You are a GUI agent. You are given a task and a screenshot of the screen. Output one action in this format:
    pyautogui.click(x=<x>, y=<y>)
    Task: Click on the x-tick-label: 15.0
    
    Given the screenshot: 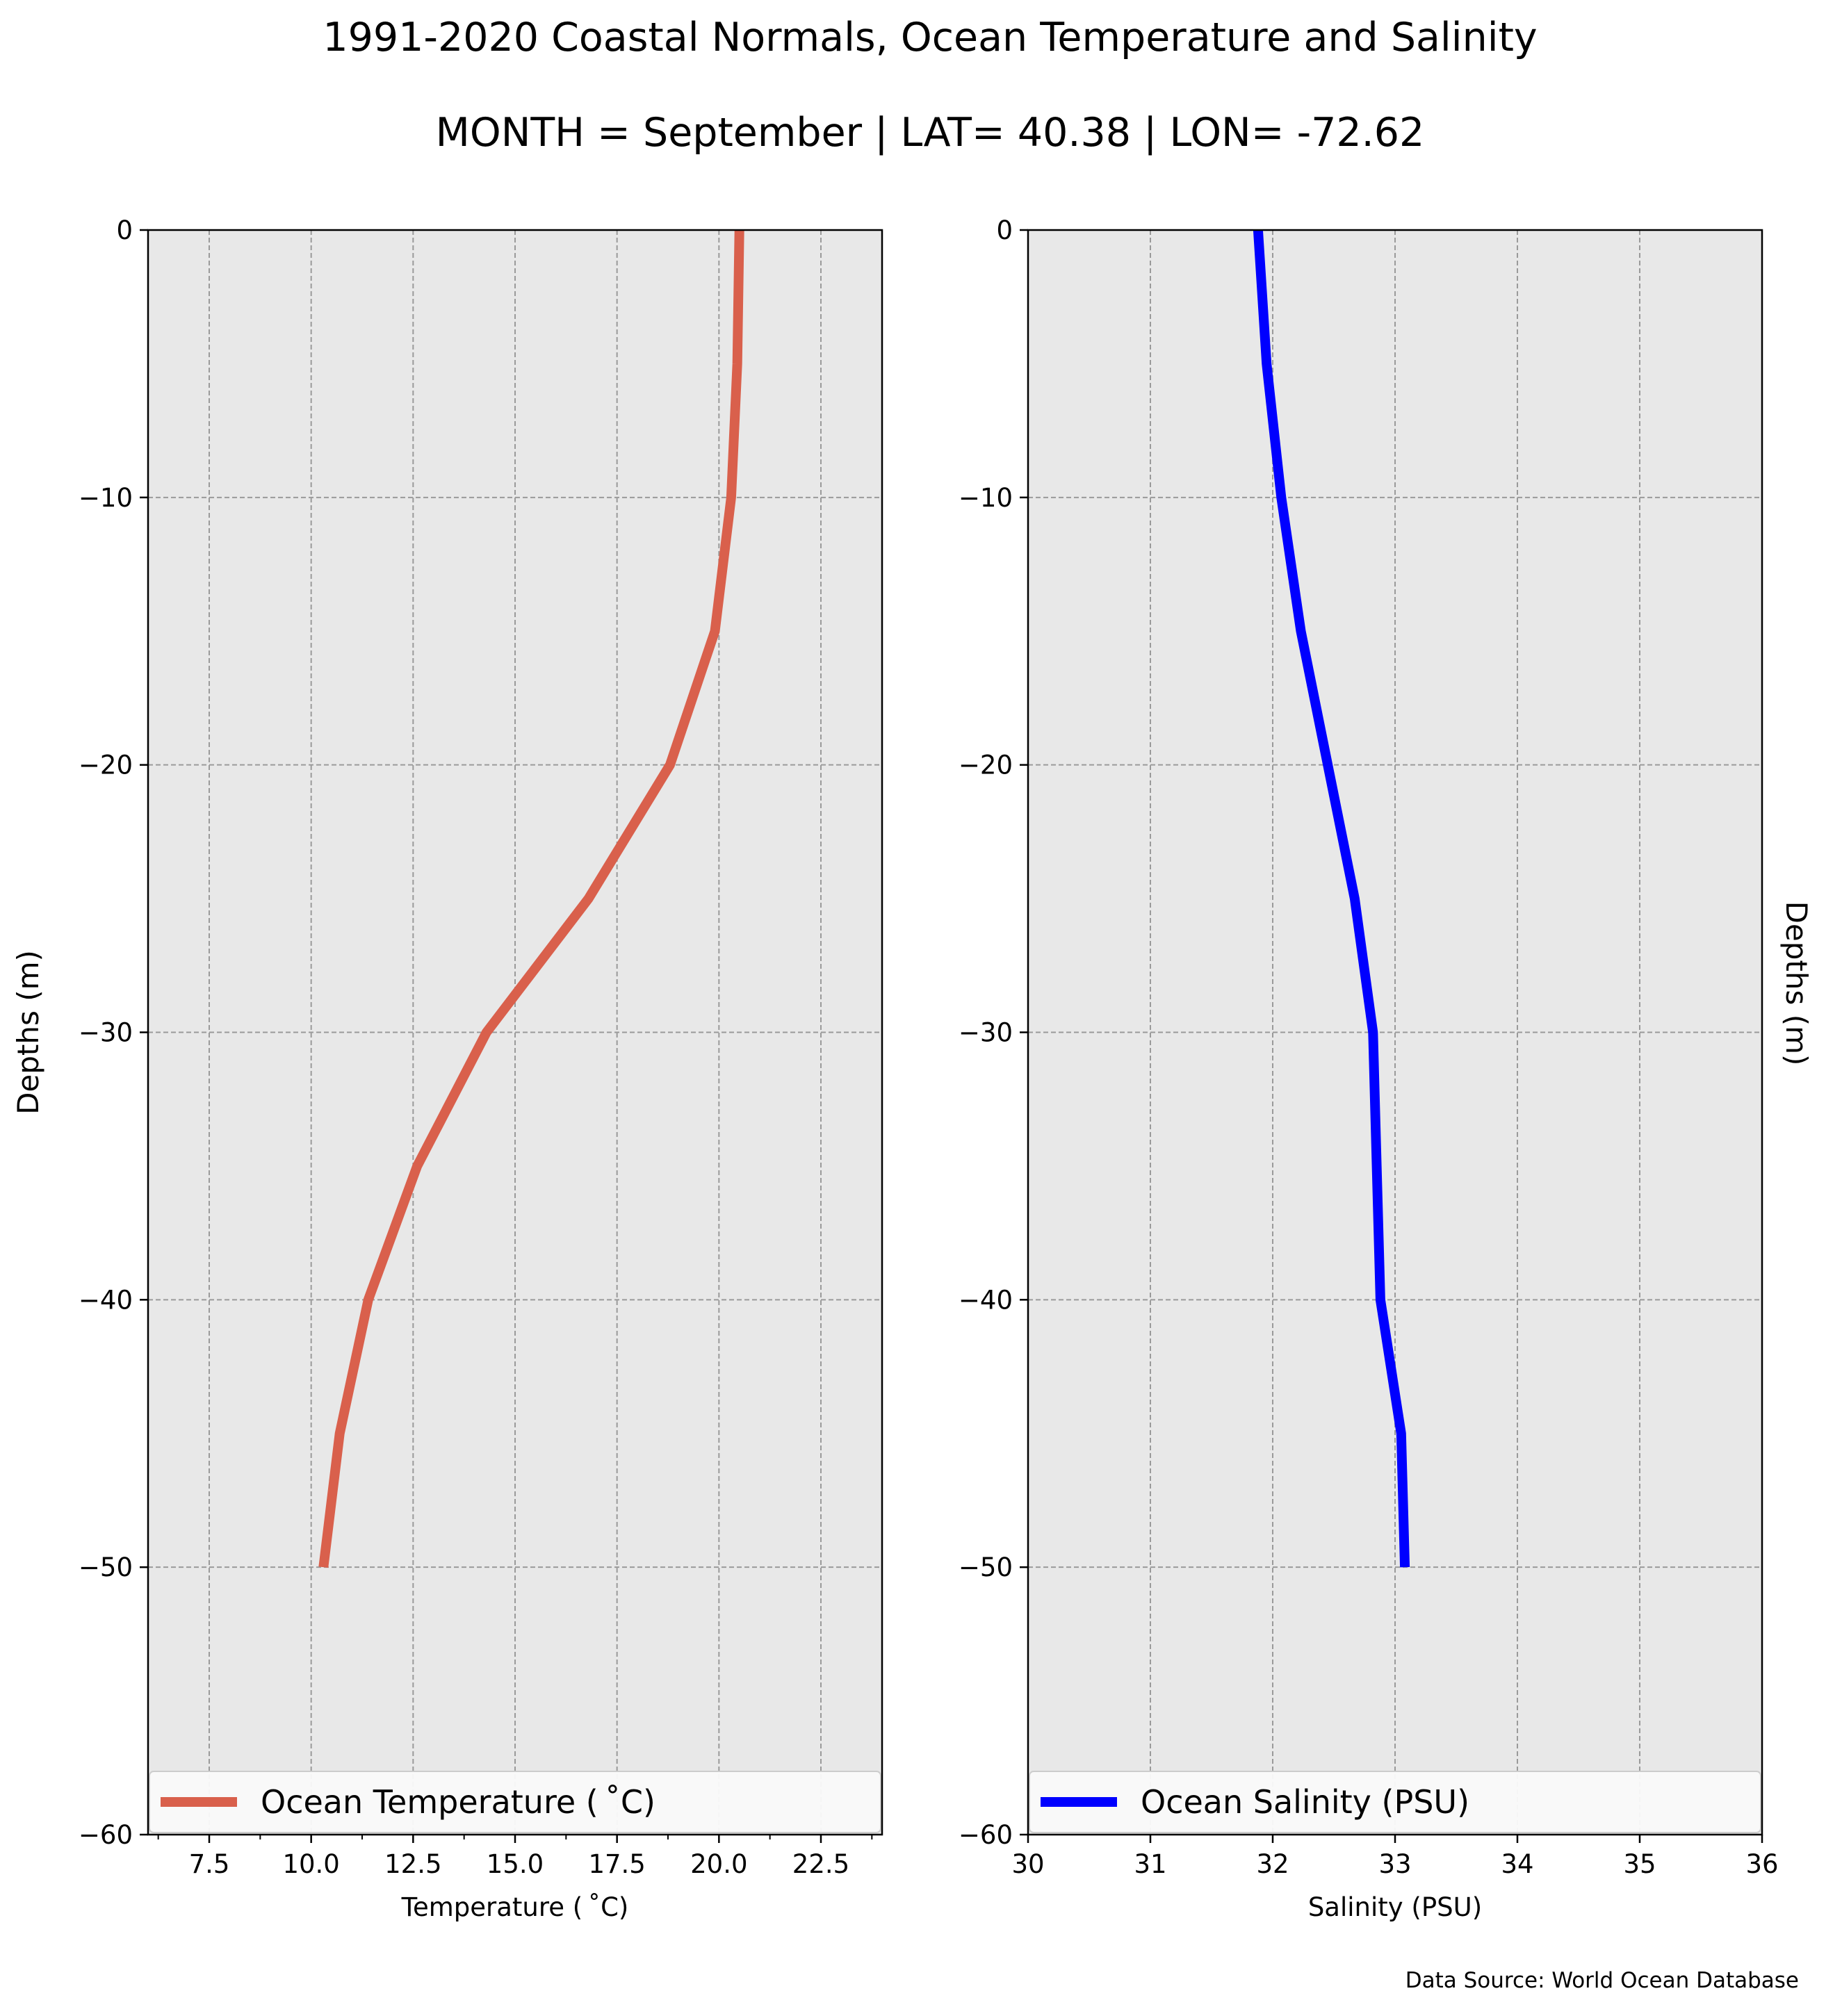 What is the action you would take?
    pyautogui.click(x=515, y=1864)
    